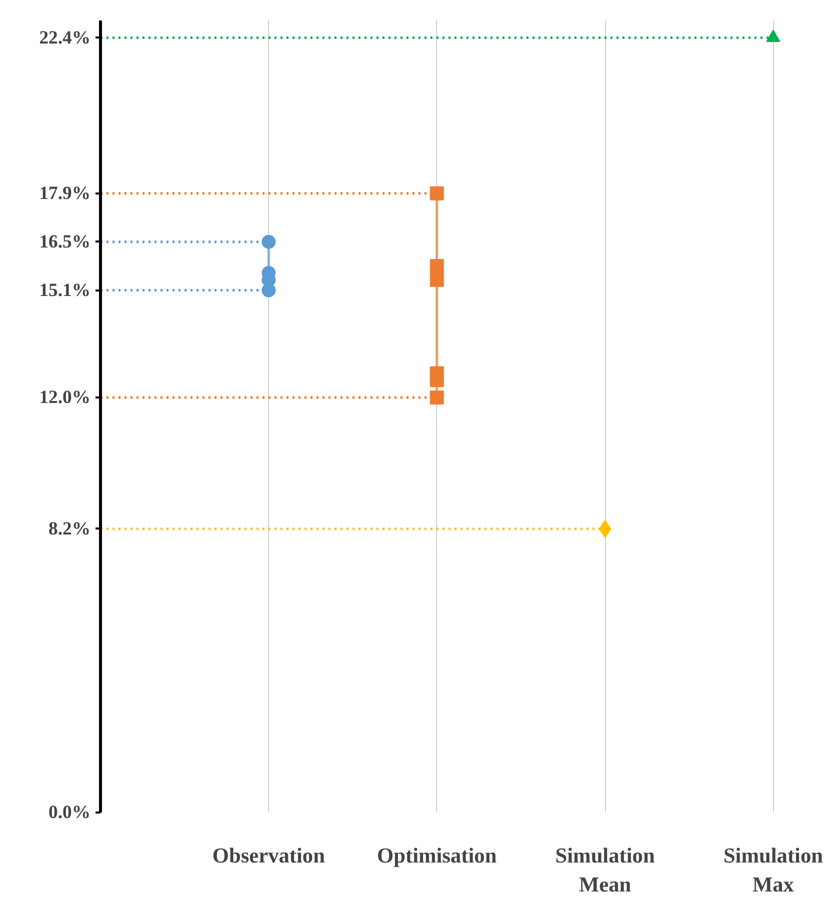  I want to click on y-tick-label: 15.1%, so click(65, 290).